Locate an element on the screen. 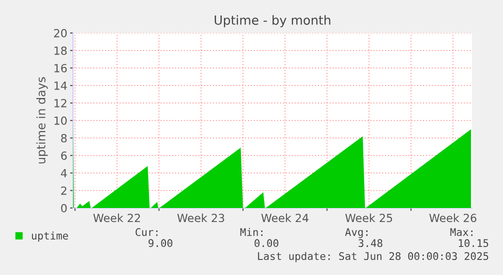 The image size is (503, 275). y-tick-label: 4 is located at coordinates (63, 173).